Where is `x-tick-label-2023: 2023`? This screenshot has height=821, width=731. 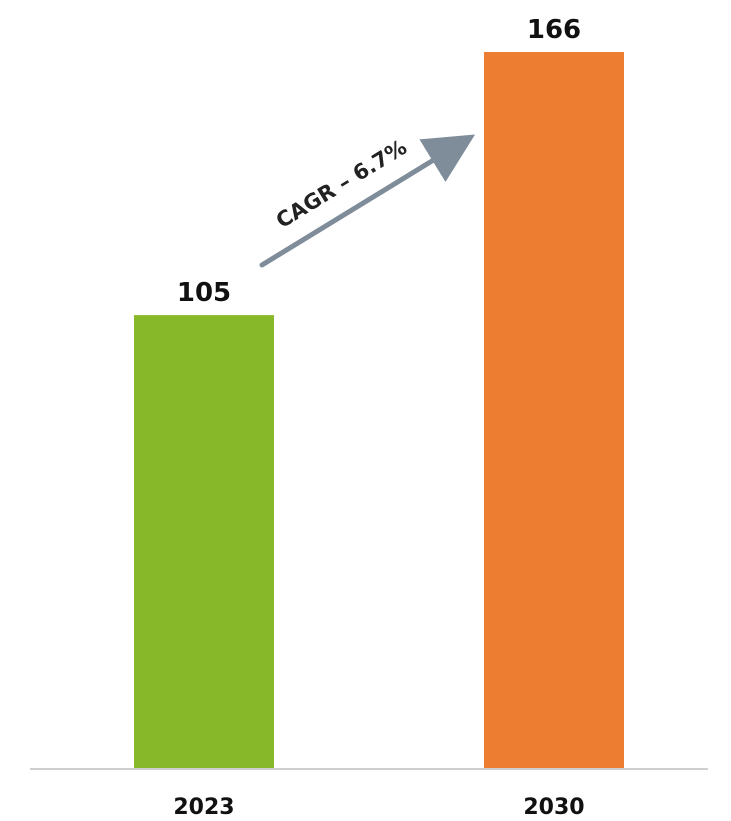
x-tick-label-2023: 2023 is located at coordinates (203, 807).